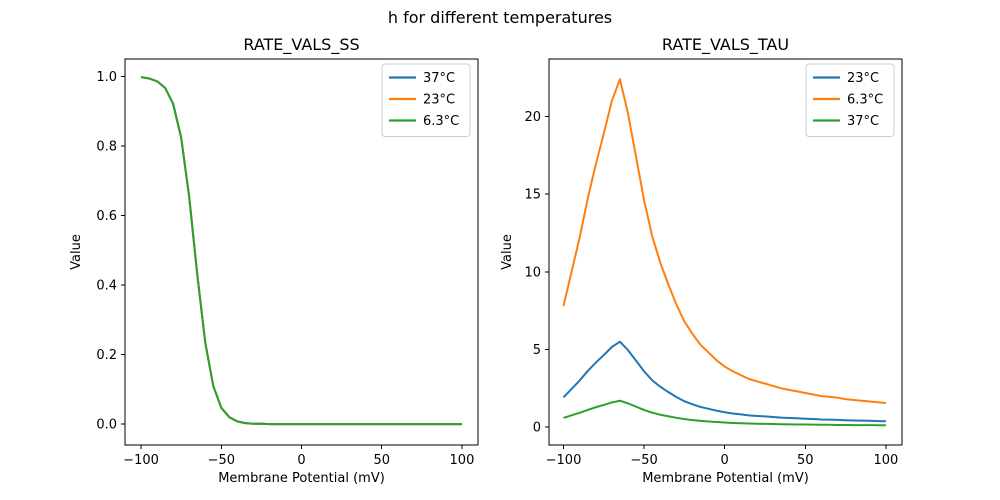 This screenshot has width=1000, height=500. What do you see at coordinates (106, 425) in the screenshot?
I see `y-tick-label: 0.0` at bounding box center [106, 425].